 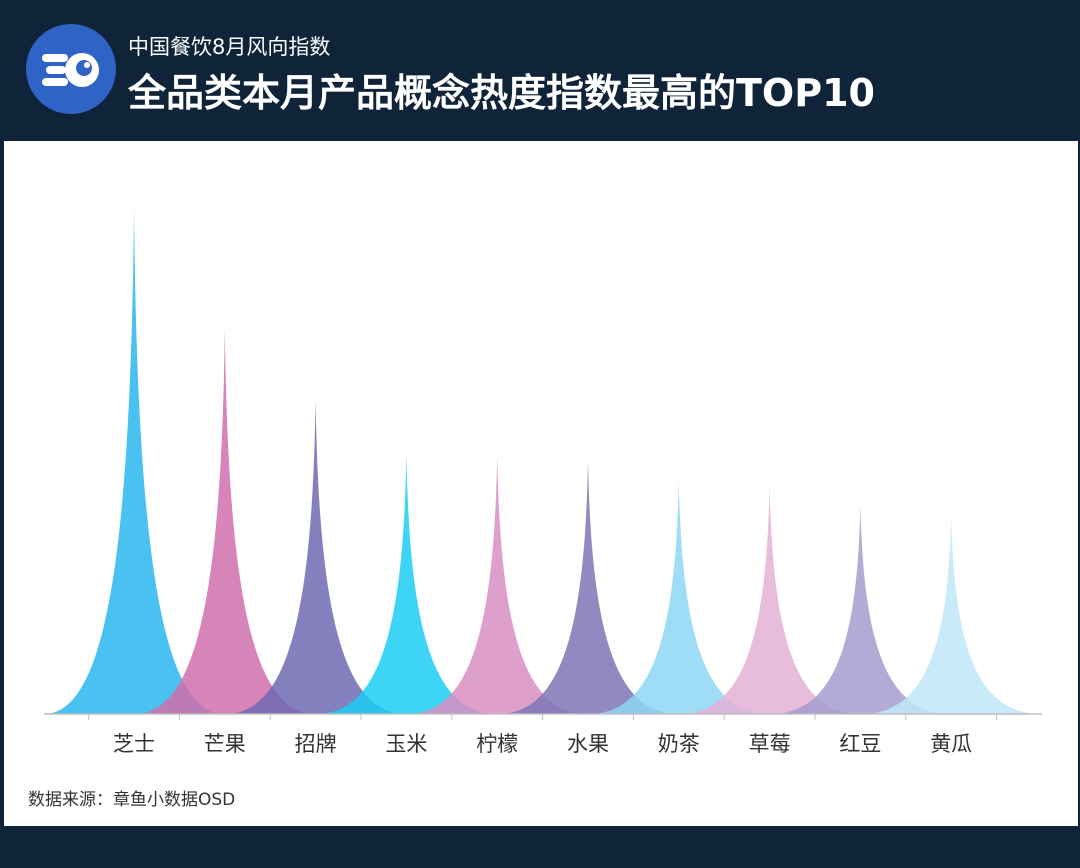 What do you see at coordinates (951, 614) in the screenshot?
I see `spike-黄瓜` at bounding box center [951, 614].